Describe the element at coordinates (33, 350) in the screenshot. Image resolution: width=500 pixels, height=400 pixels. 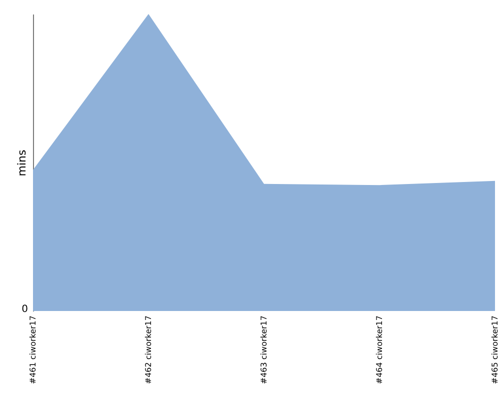
I see `x-tick-label: #461 ciworker17` at that location.